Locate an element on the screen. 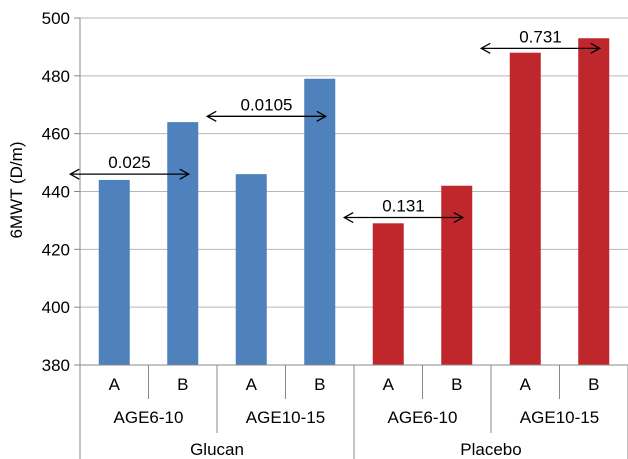 This screenshot has height=459, width=628. p-value-annotation: 0.731 is located at coordinates (540, 40).